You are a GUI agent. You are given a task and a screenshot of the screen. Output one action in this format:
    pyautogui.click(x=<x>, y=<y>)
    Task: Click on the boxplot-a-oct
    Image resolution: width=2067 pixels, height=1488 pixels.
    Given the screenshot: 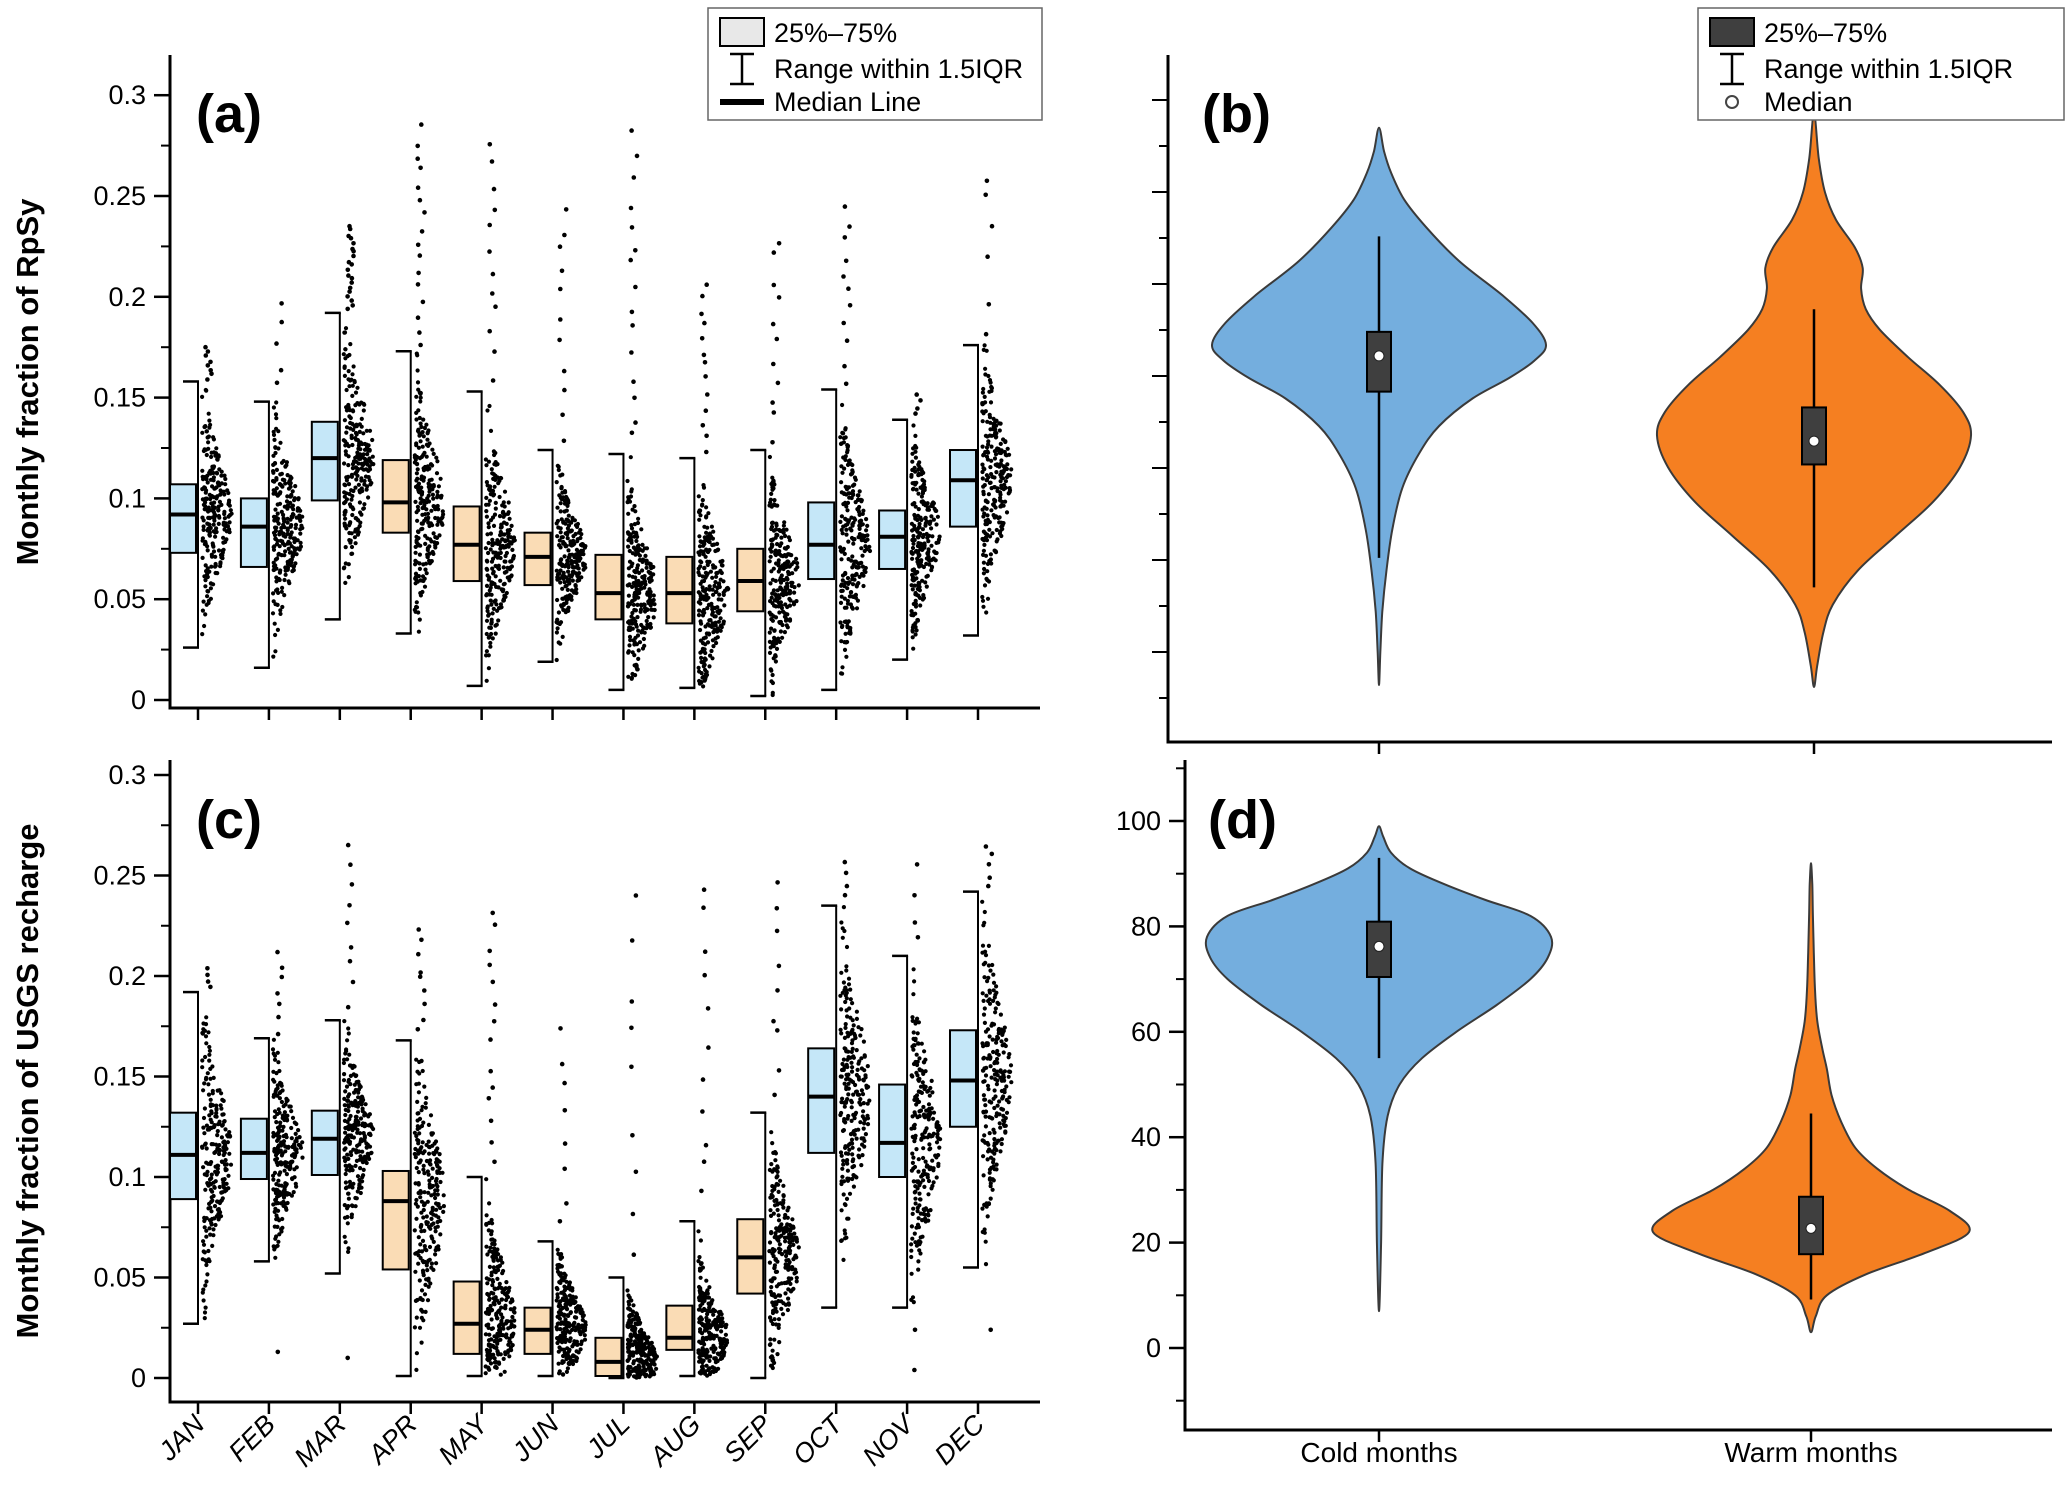 What is the action you would take?
    pyautogui.click(x=840, y=448)
    